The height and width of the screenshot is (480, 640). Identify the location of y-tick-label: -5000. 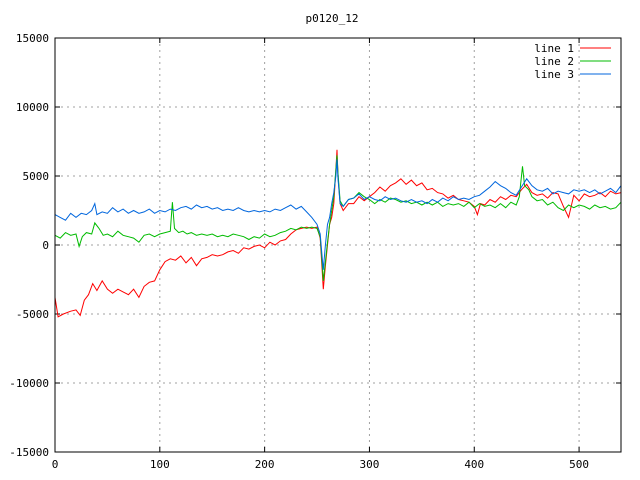
(32, 314).